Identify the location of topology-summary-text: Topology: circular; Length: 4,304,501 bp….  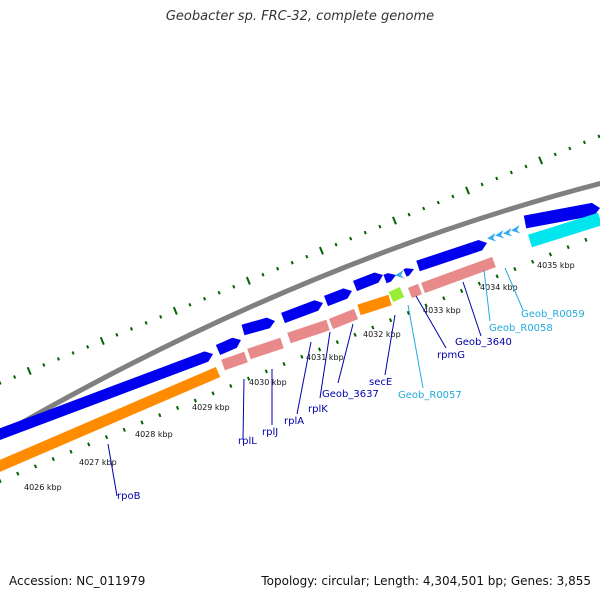
(426, 581).